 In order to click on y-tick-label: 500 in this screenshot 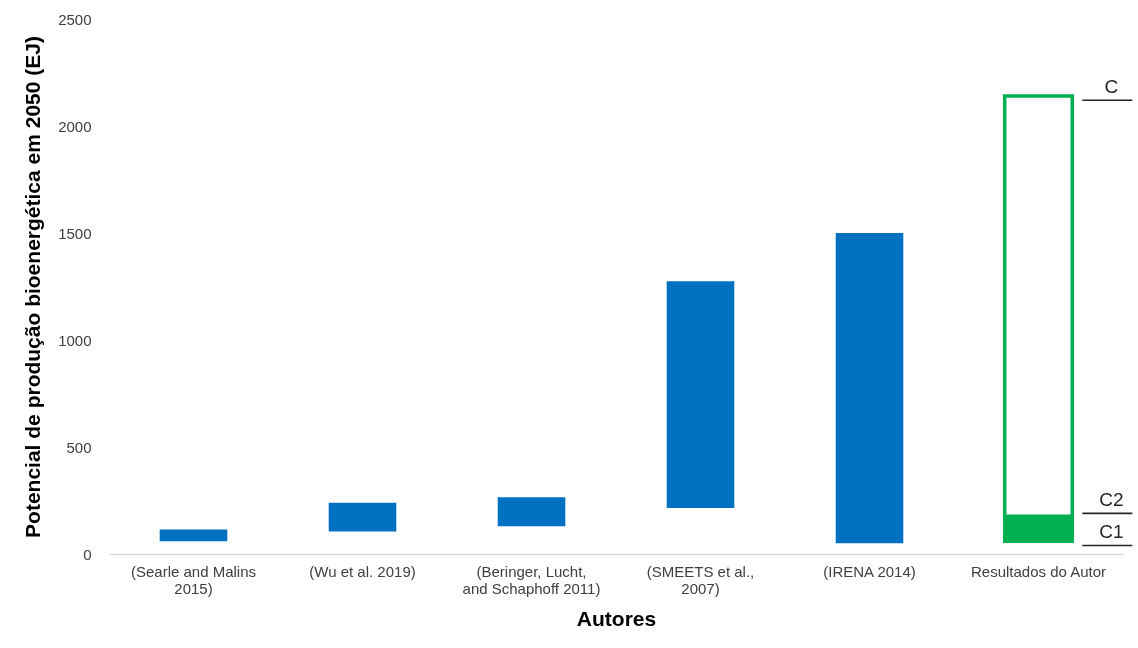, I will do `click(79, 447)`.